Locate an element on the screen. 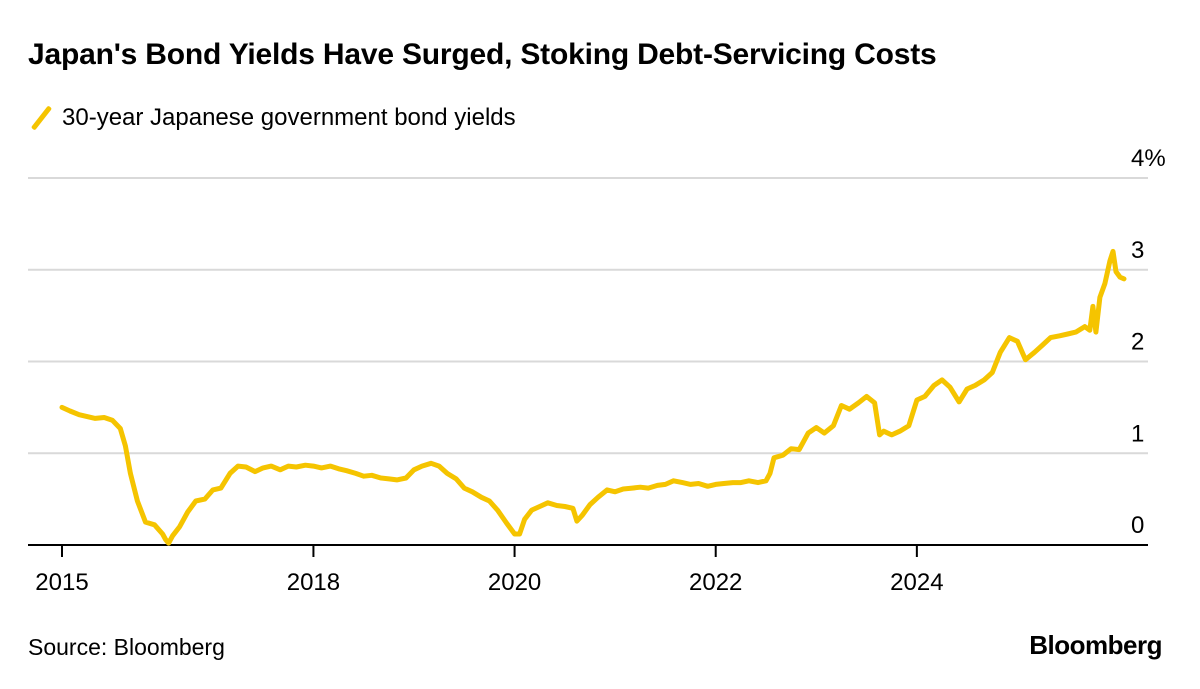  x-tick-label: 2024 is located at coordinates (916, 582).